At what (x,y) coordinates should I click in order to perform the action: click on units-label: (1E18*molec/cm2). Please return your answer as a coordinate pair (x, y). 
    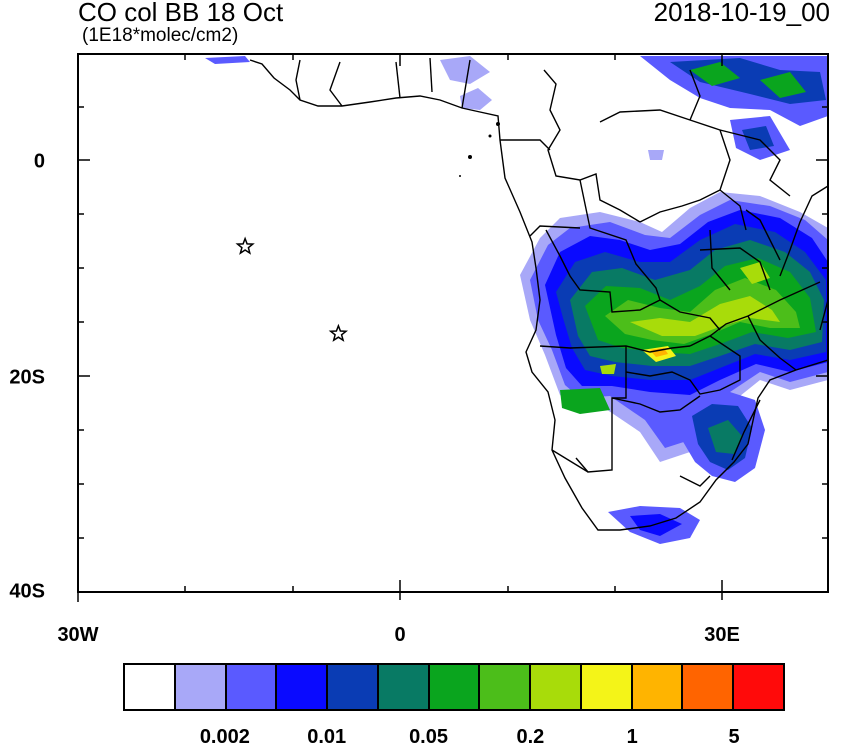
    Looking at the image, I should click on (160, 35).